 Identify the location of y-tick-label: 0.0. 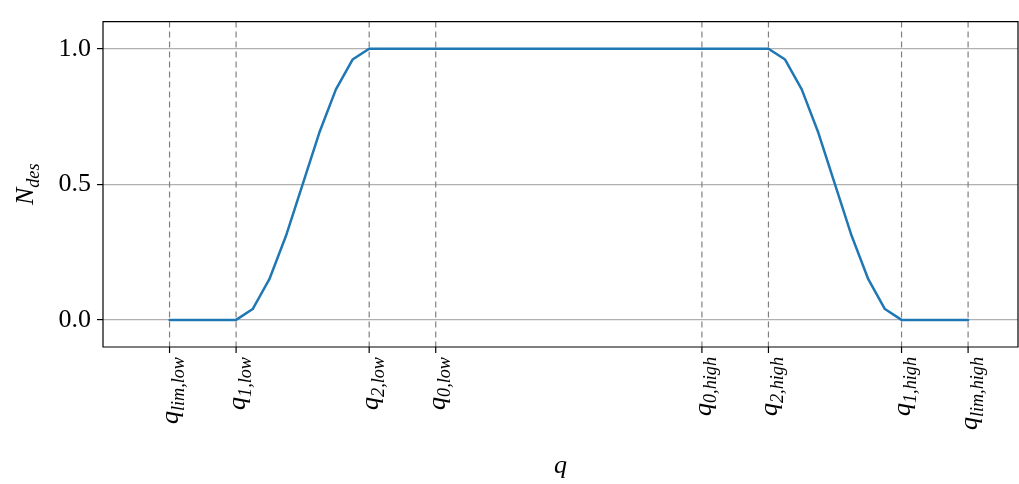
(74, 318).